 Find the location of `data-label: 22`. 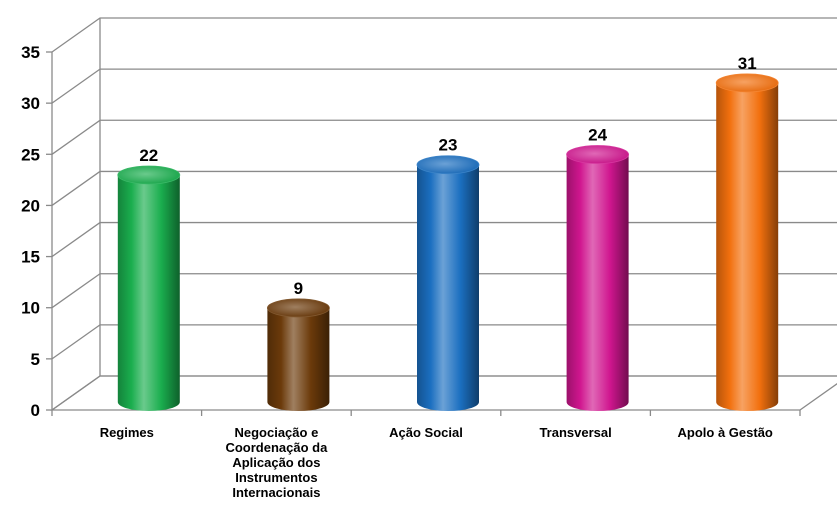

data-label: 22 is located at coordinates (148, 155).